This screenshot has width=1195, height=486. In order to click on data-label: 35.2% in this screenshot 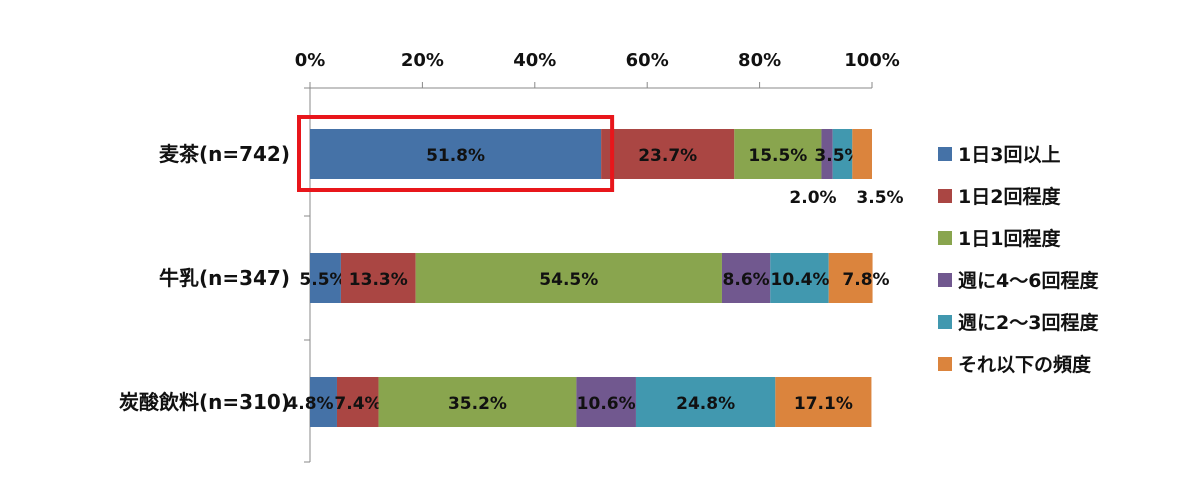, I will do `click(477, 404)`.